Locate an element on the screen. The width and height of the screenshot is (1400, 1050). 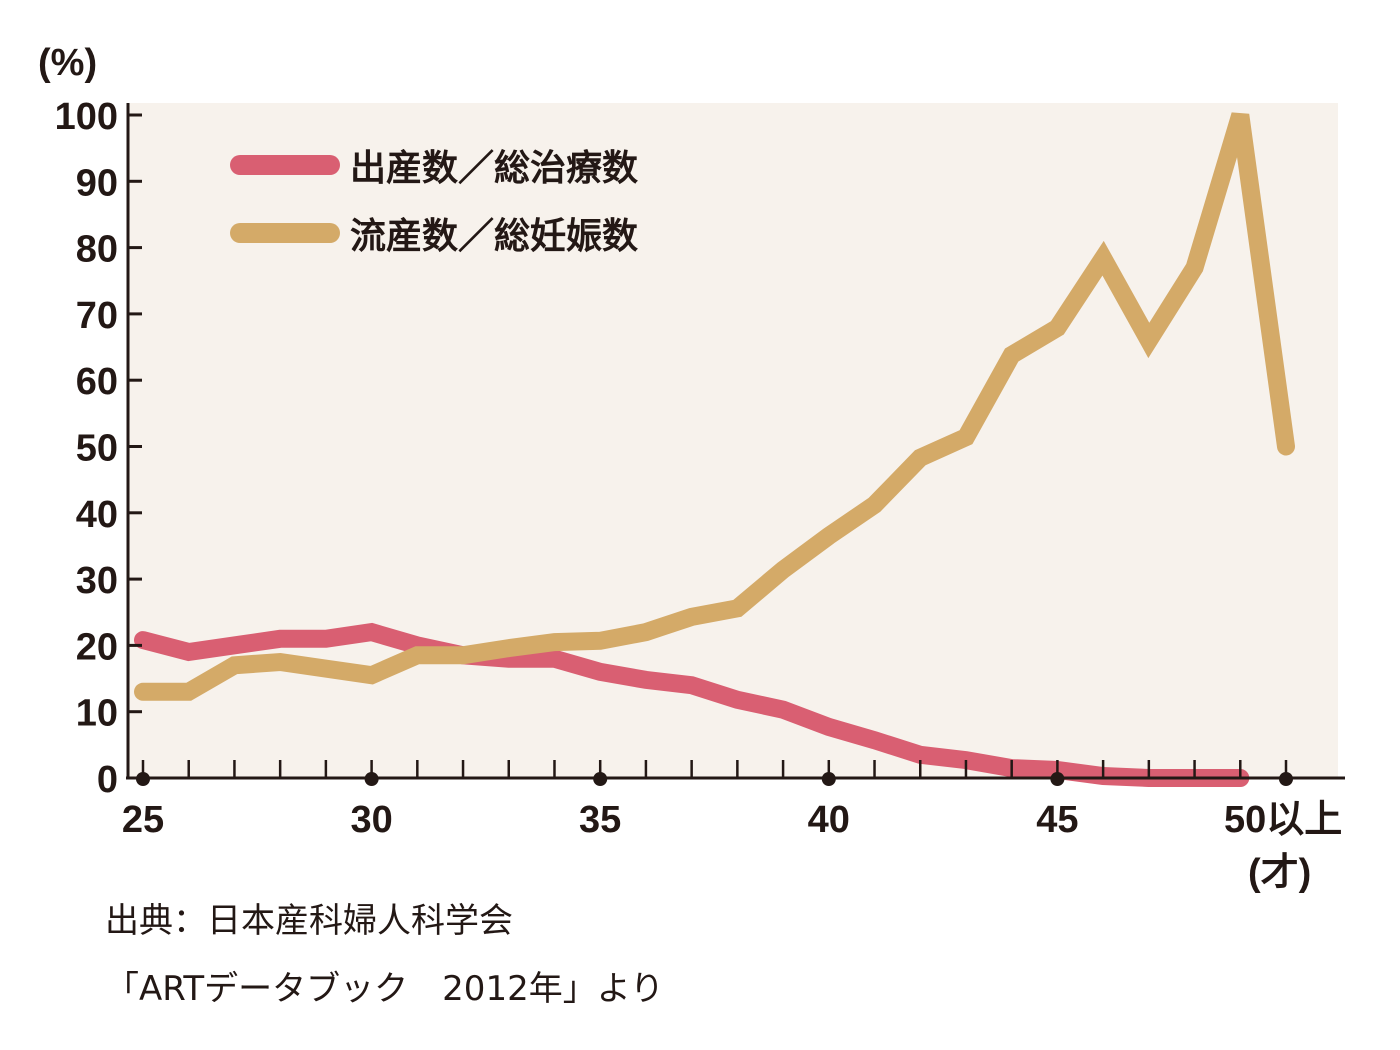
y-tick-label: 70 is located at coordinates (97, 316).